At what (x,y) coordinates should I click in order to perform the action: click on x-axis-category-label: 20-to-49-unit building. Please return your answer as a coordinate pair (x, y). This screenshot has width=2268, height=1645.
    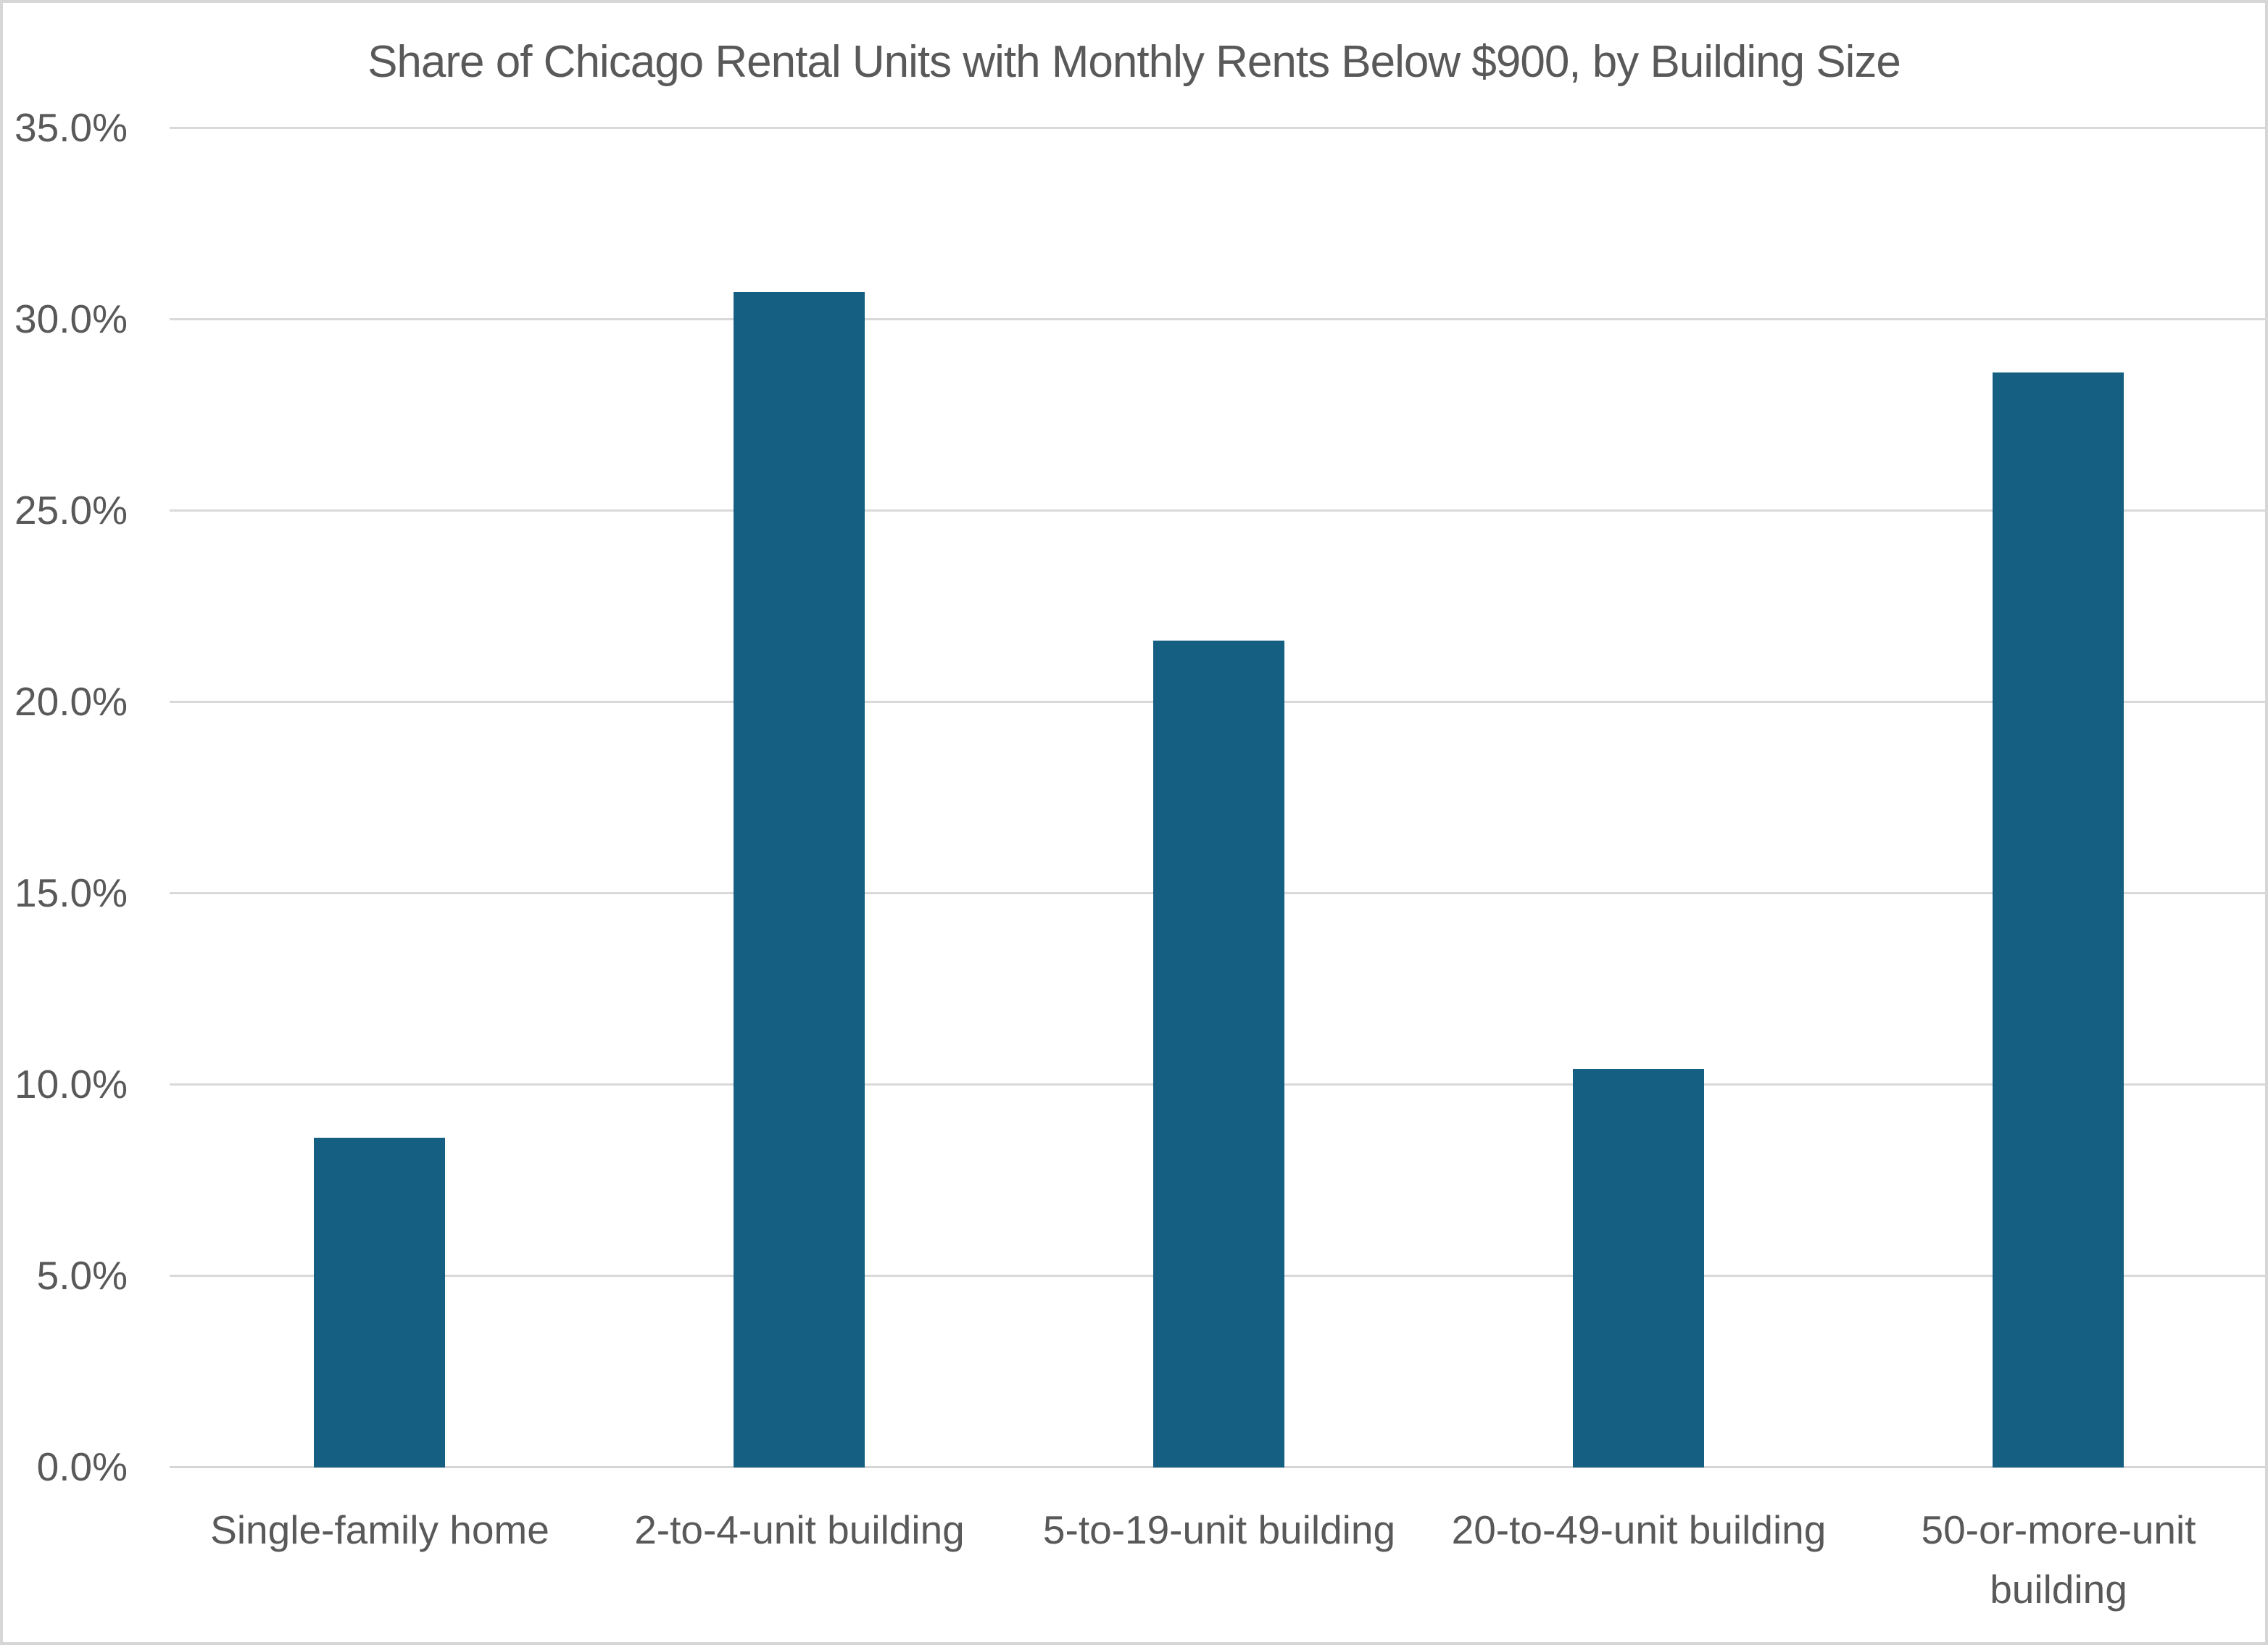
    Looking at the image, I should click on (1639, 1530).